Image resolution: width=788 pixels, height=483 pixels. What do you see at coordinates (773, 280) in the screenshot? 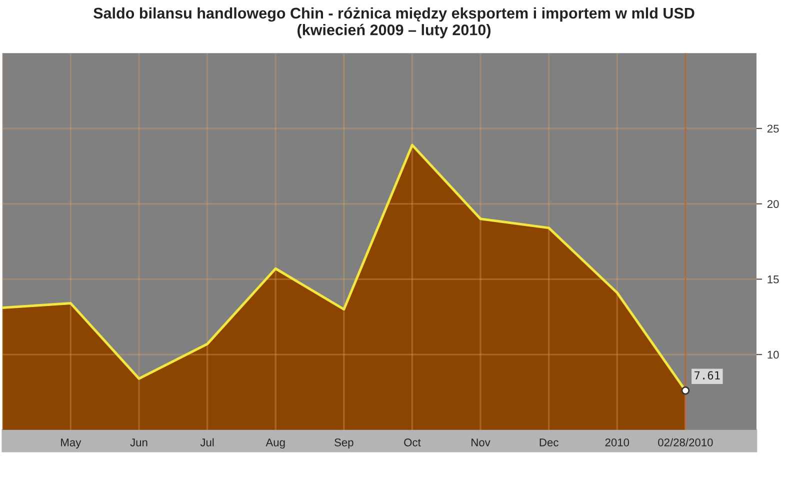
I see `y-tick-label: 15` at bounding box center [773, 280].